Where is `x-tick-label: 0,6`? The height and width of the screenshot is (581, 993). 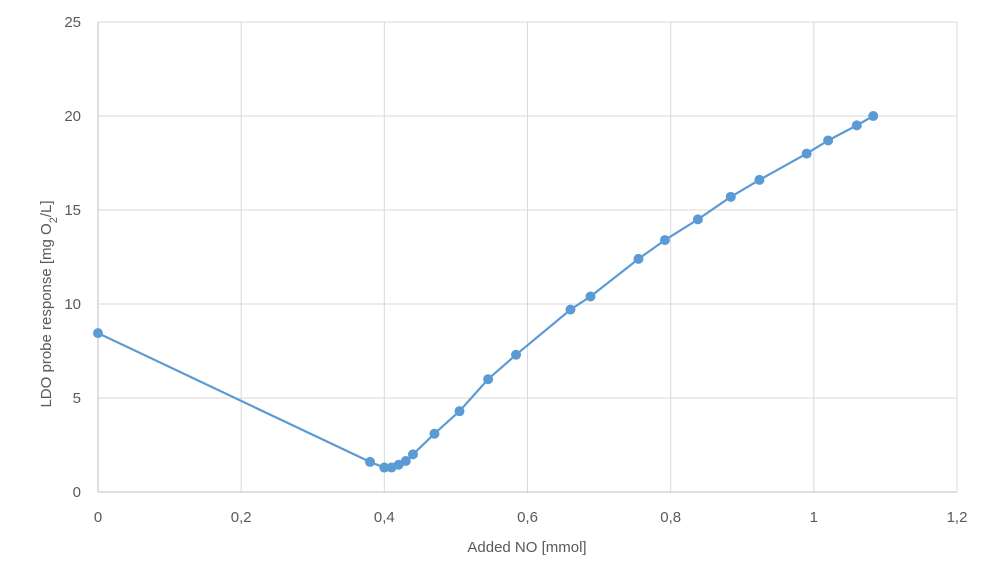 x-tick-label: 0,6 is located at coordinates (527, 517).